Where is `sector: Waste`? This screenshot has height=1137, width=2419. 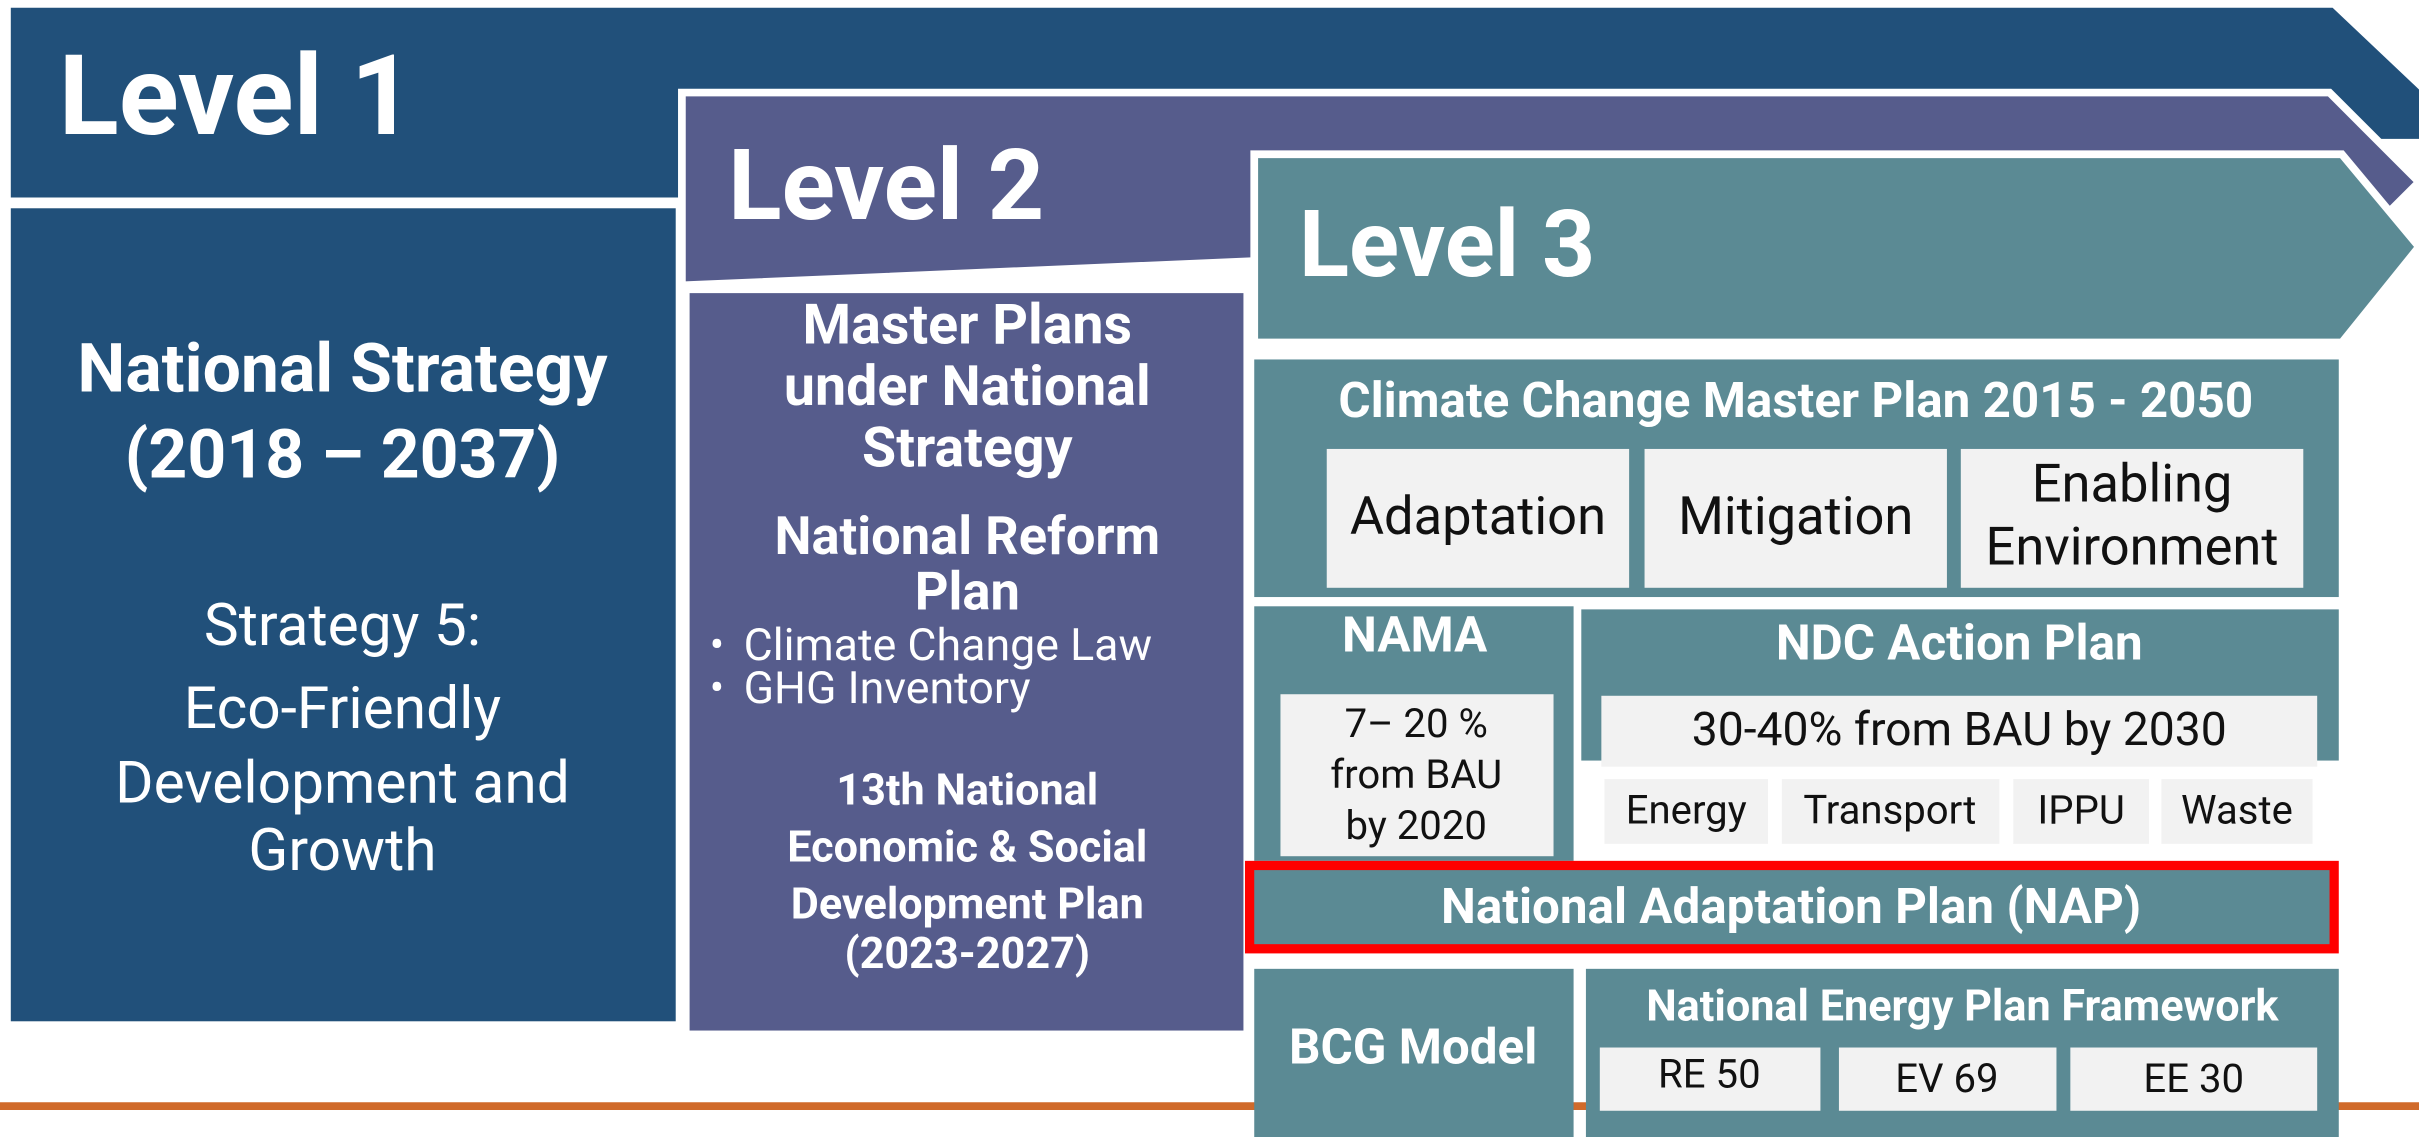
sector: Waste is located at coordinates (2237, 810).